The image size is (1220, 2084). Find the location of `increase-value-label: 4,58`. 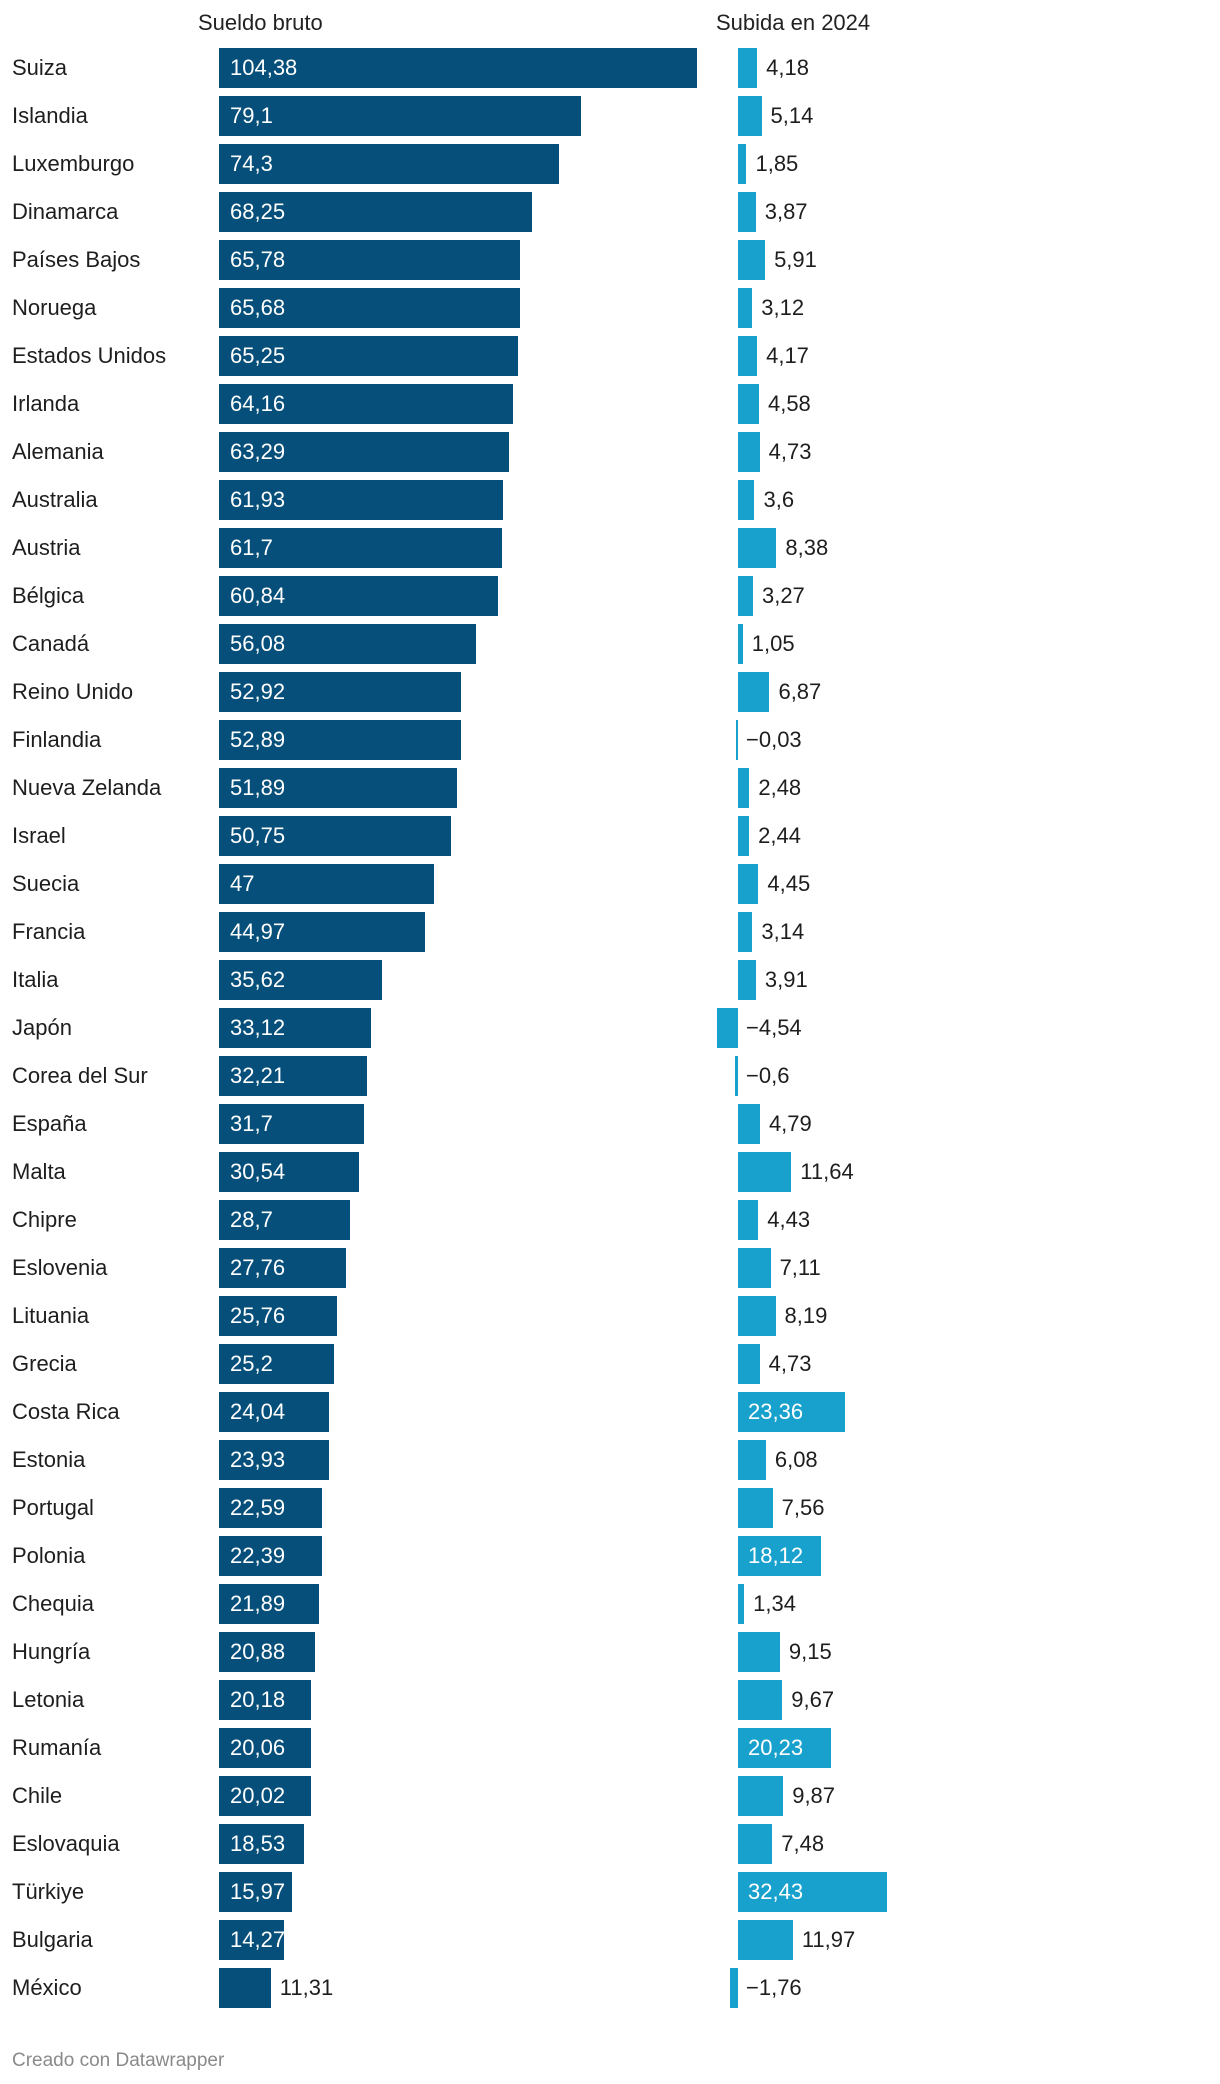

increase-value-label: 4,58 is located at coordinates (789, 403).